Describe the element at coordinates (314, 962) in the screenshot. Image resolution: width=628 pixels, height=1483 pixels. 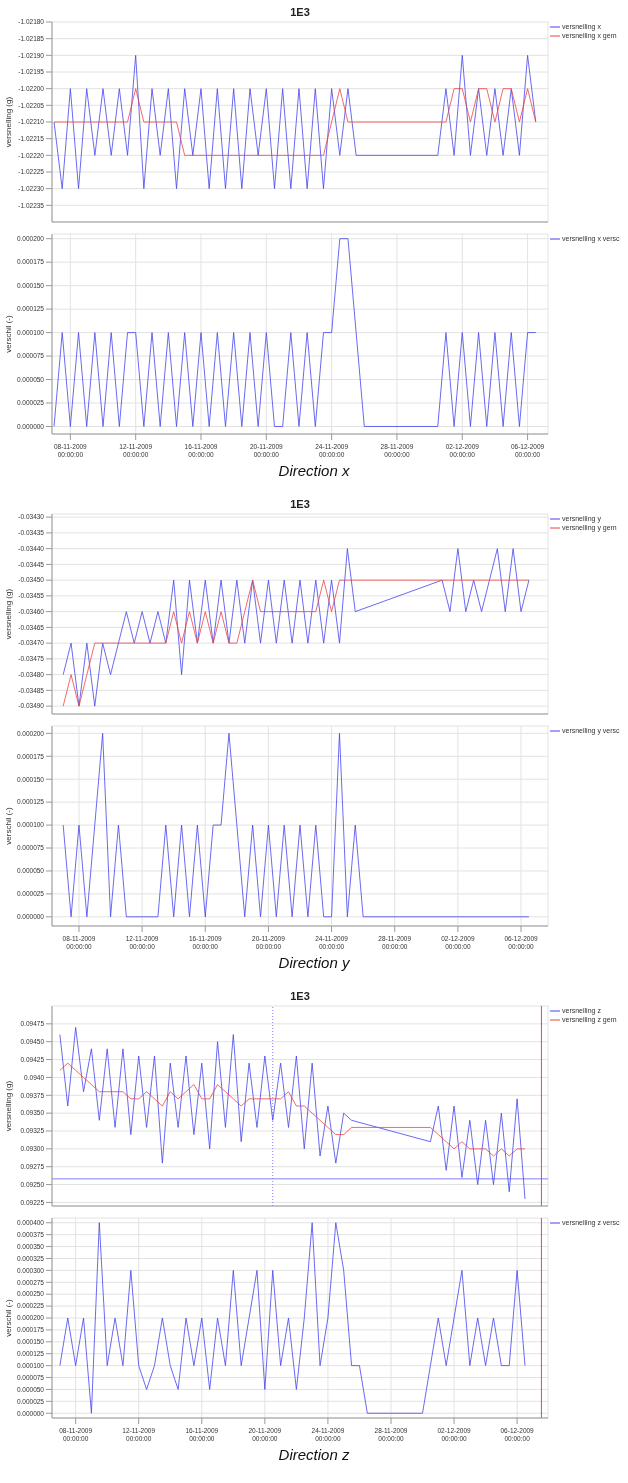
I see `text: Direction y` at that location.